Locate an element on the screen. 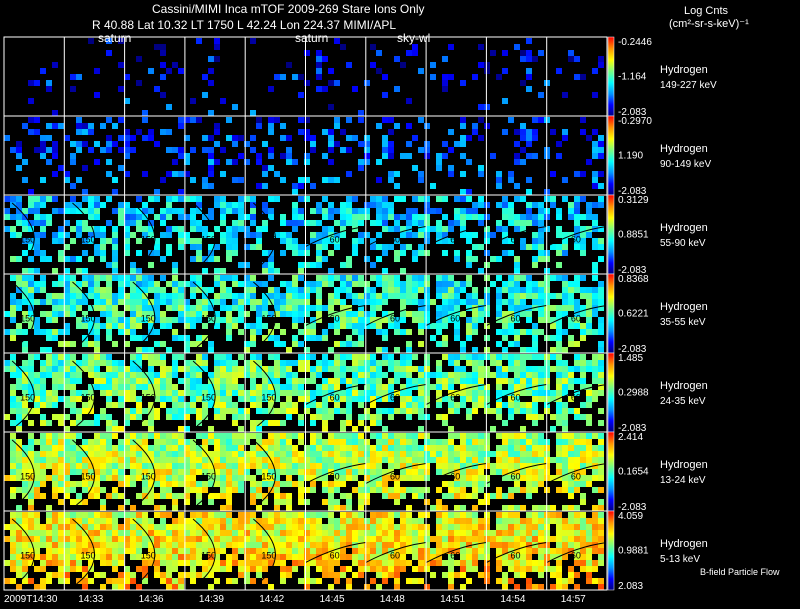 This screenshot has width=800, height=609. colorbar-min-label: -2.083 is located at coordinates (632, 349).